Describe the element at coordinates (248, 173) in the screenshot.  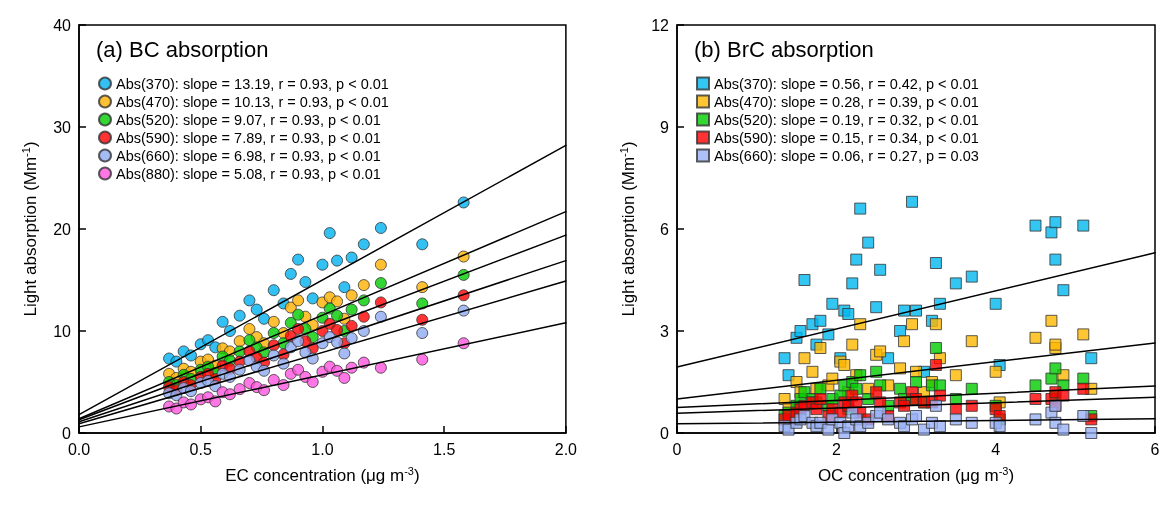
I see `legend-label: Abs(880): slope = 5.08, r = 0.93, p < 0.01` at that location.